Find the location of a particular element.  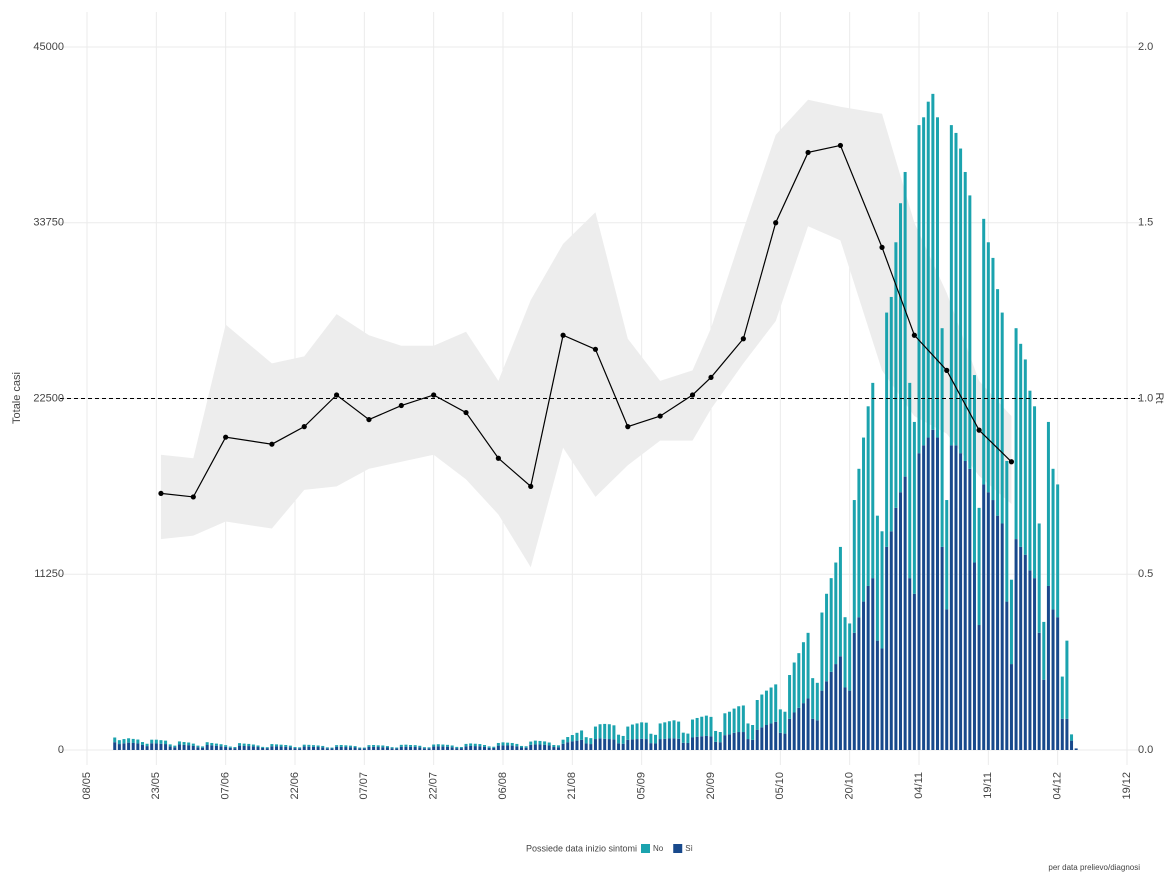

legend-label: Sì is located at coordinates (689, 848).